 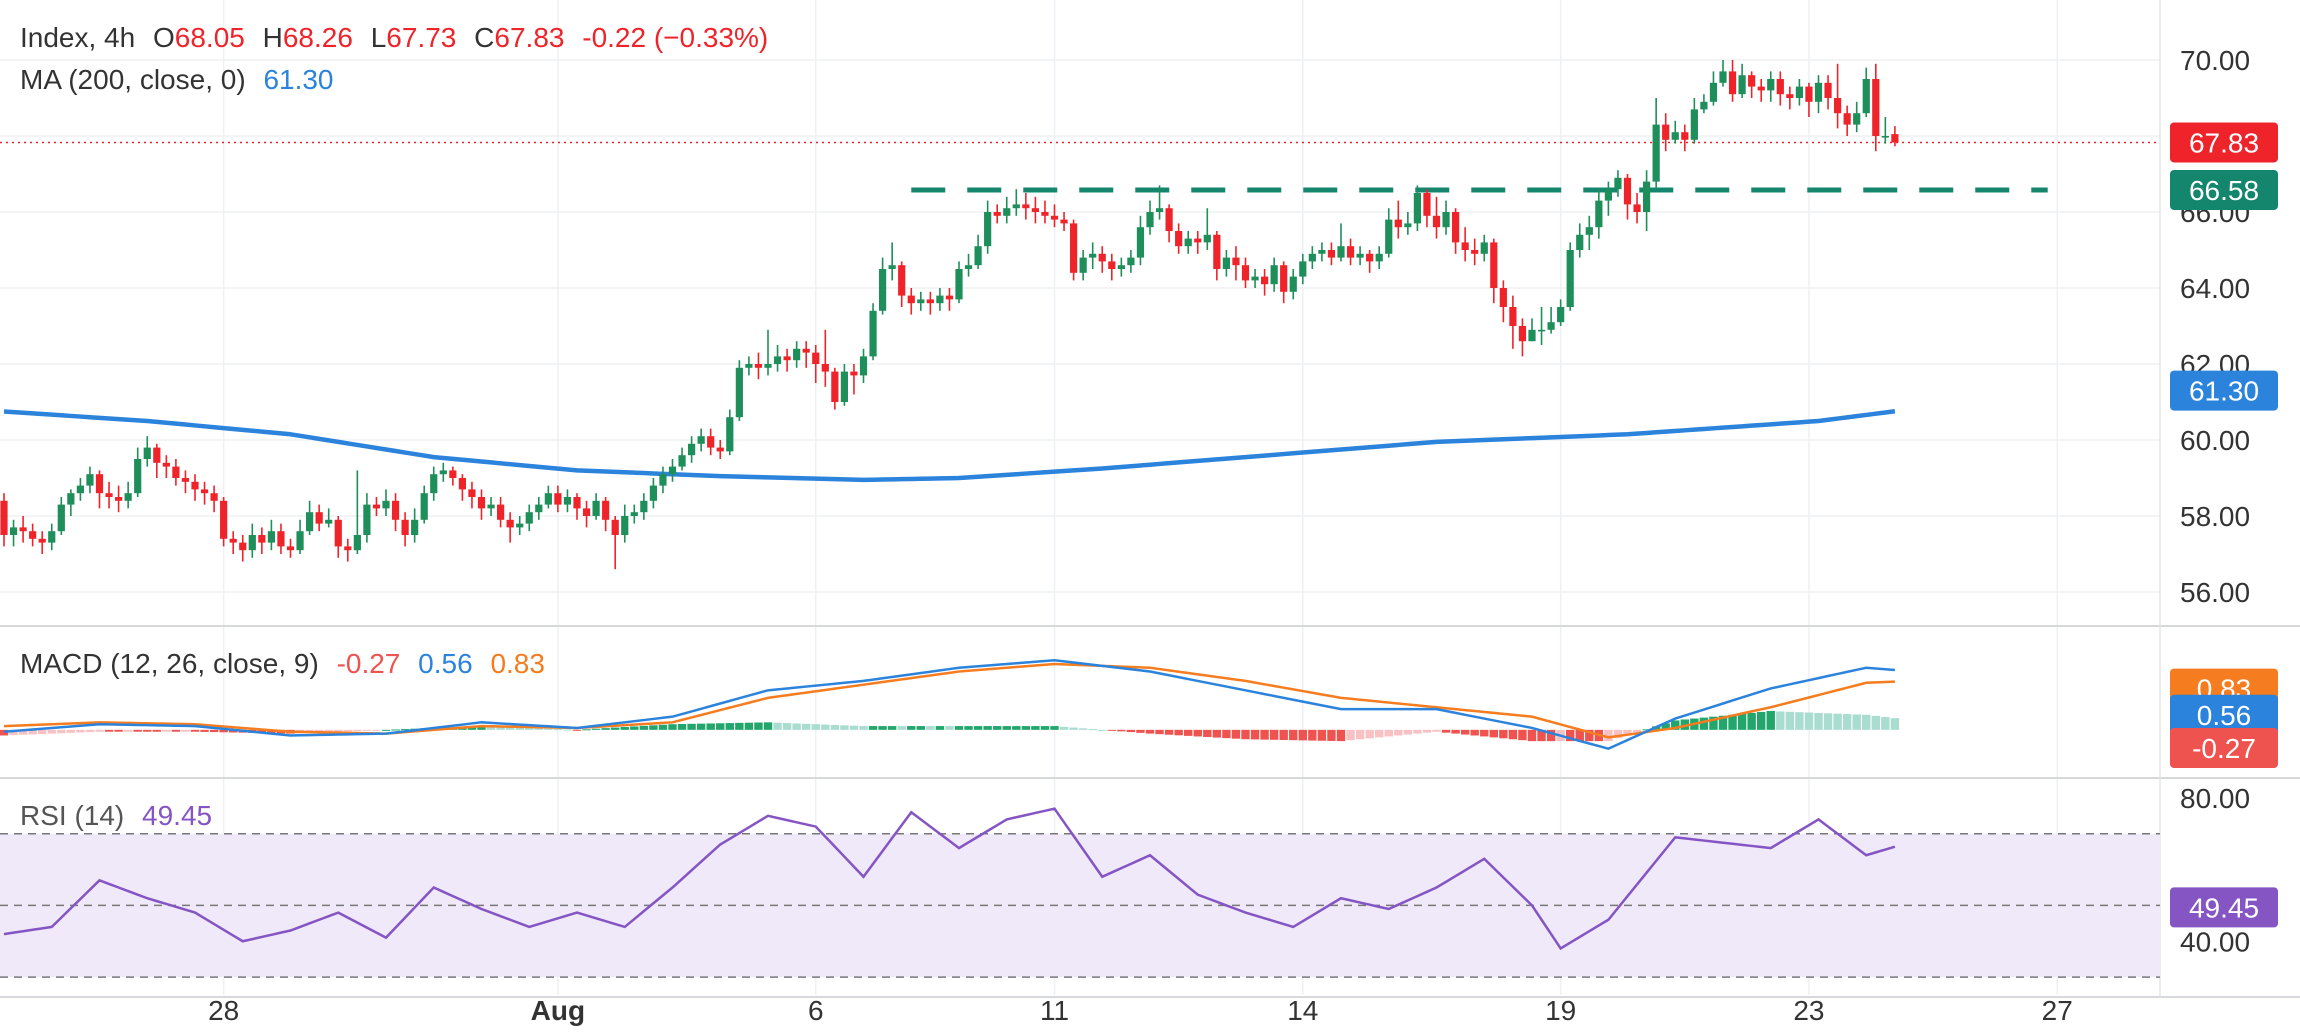 I want to click on x-tick-label: 27, so click(x=2057, y=1010).